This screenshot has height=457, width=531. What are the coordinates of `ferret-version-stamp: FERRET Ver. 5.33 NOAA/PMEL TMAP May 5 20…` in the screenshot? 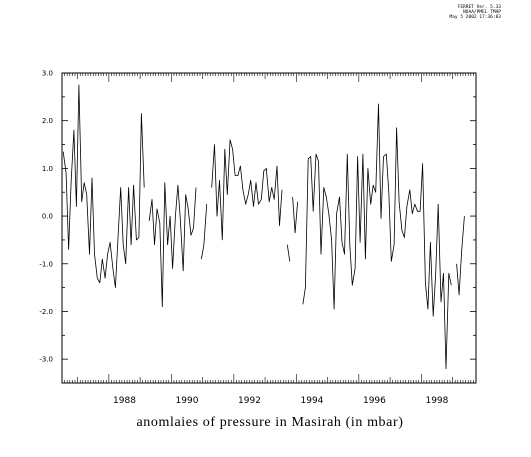 It's located at (456, 12).